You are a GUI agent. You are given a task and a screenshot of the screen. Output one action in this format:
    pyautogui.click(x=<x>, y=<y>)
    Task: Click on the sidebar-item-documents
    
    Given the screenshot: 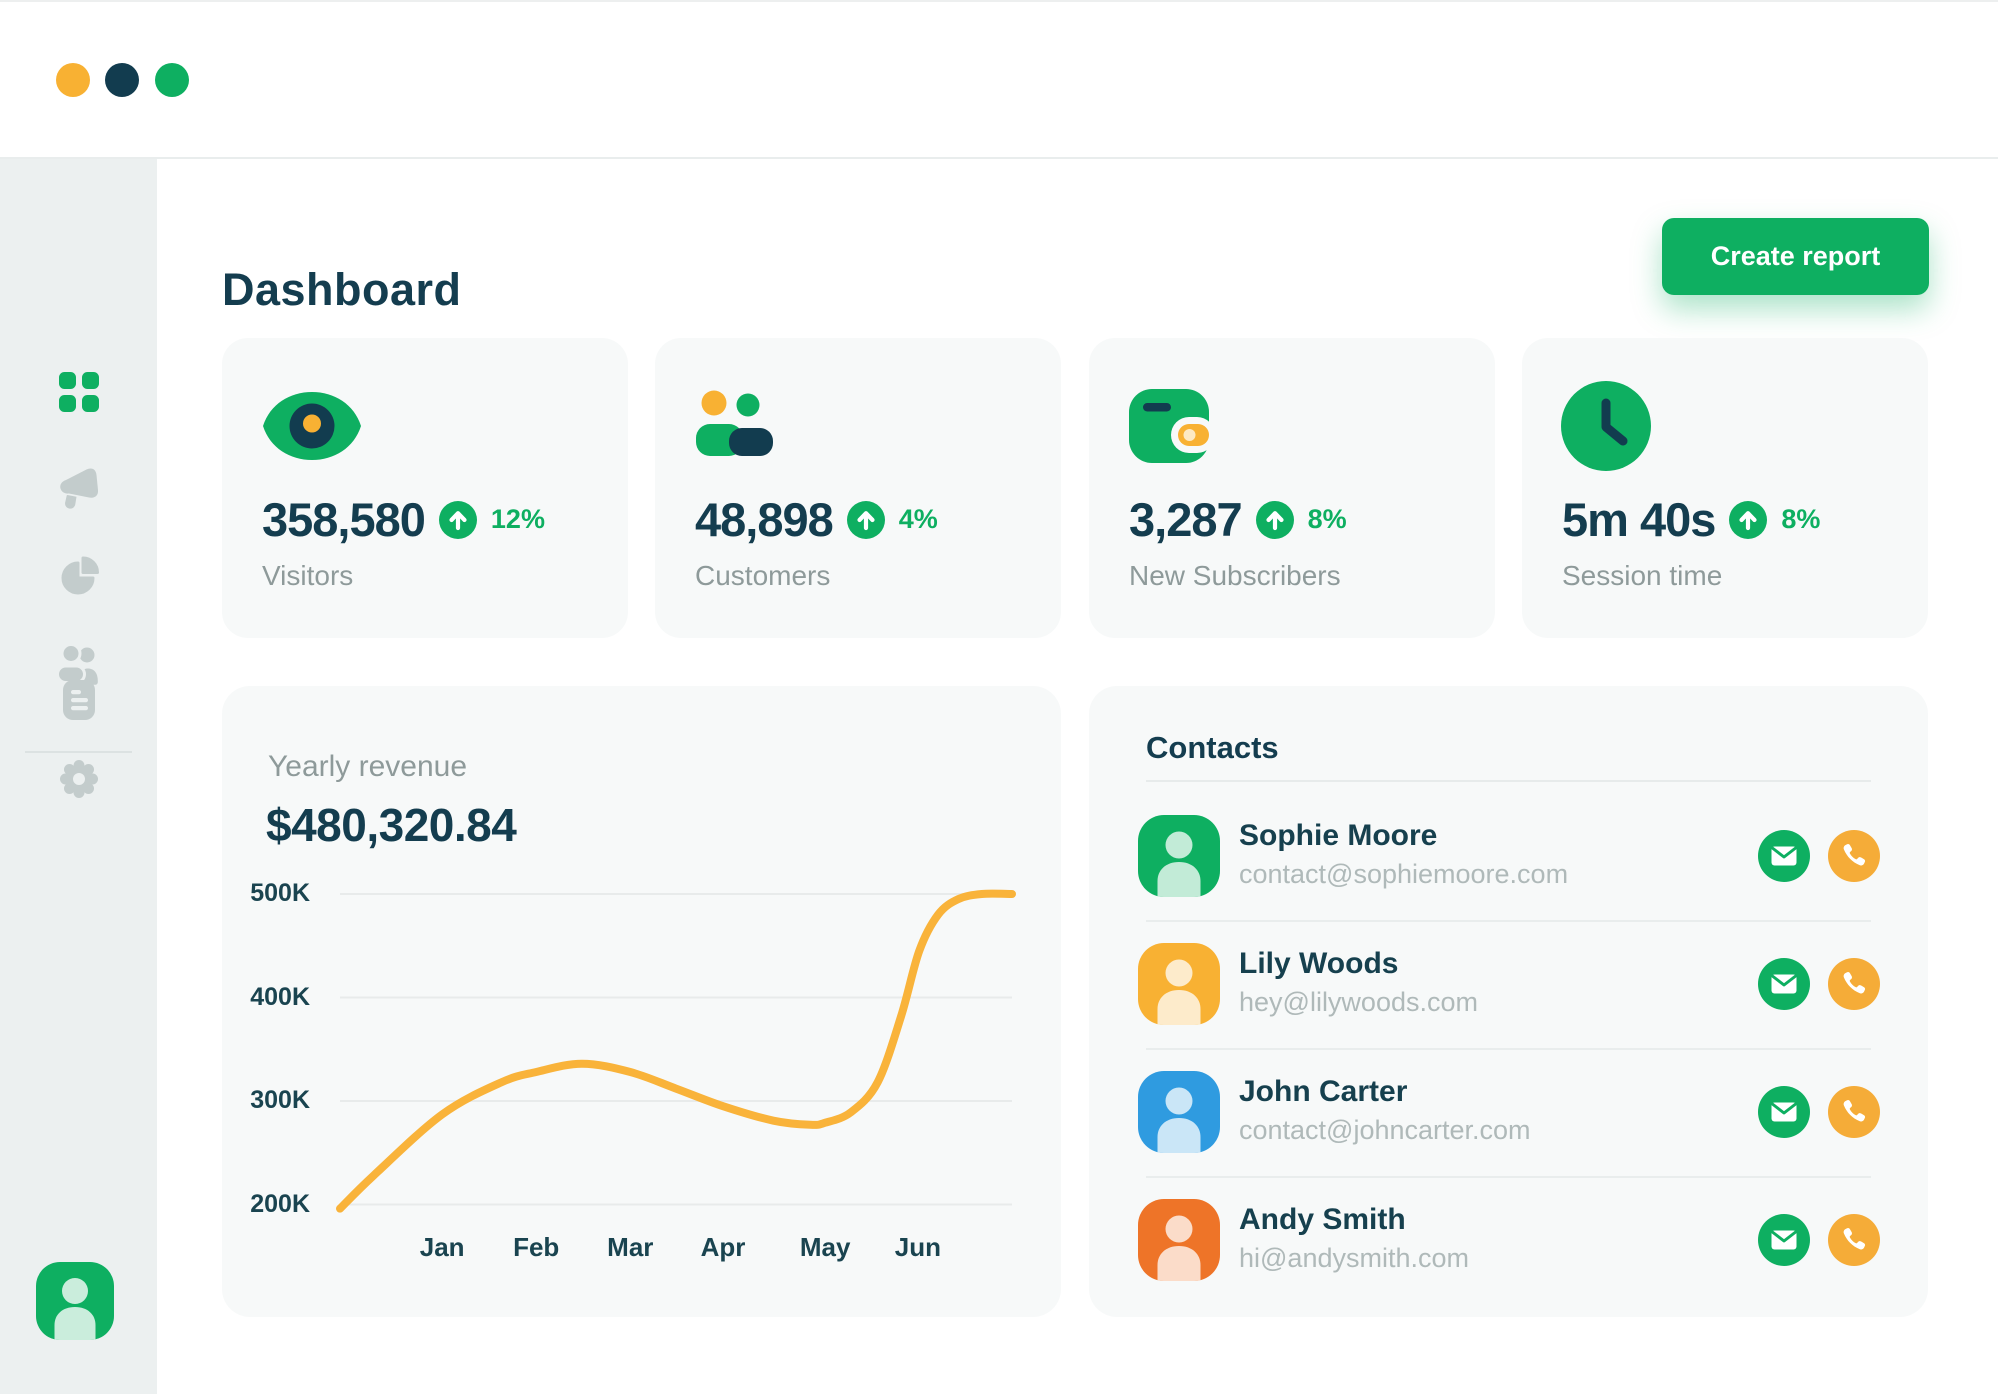 What is the action you would take?
    pyautogui.click(x=78, y=700)
    